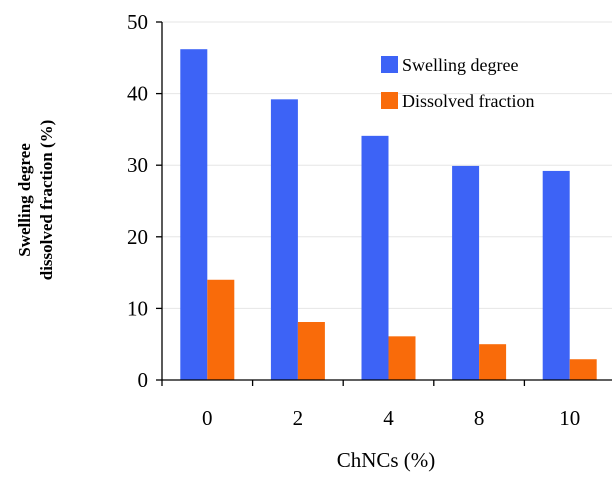 The height and width of the screenshot is (479, 612). What do you see at coordinates (137, 308) in the screenshot?
I see `y-tick-label-10: 10` at bounding box center [137, 308].